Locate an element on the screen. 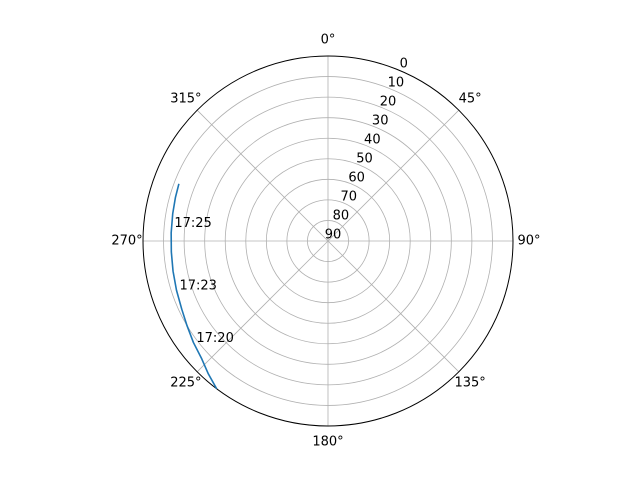 This screenshot has height=484, width=640. r-tick-label-60: 60 is located at coordinates (356, 178).